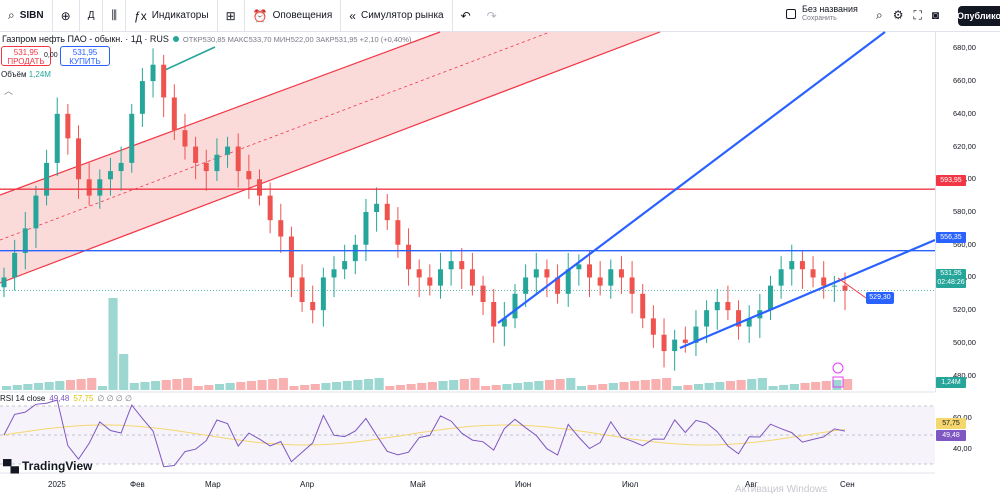 The width and height of the screenshot is (1000, 495). What do you see at coordinates (852, 288) in the screenshot?
I see `forecast-line` at bounding box center [852, 288].